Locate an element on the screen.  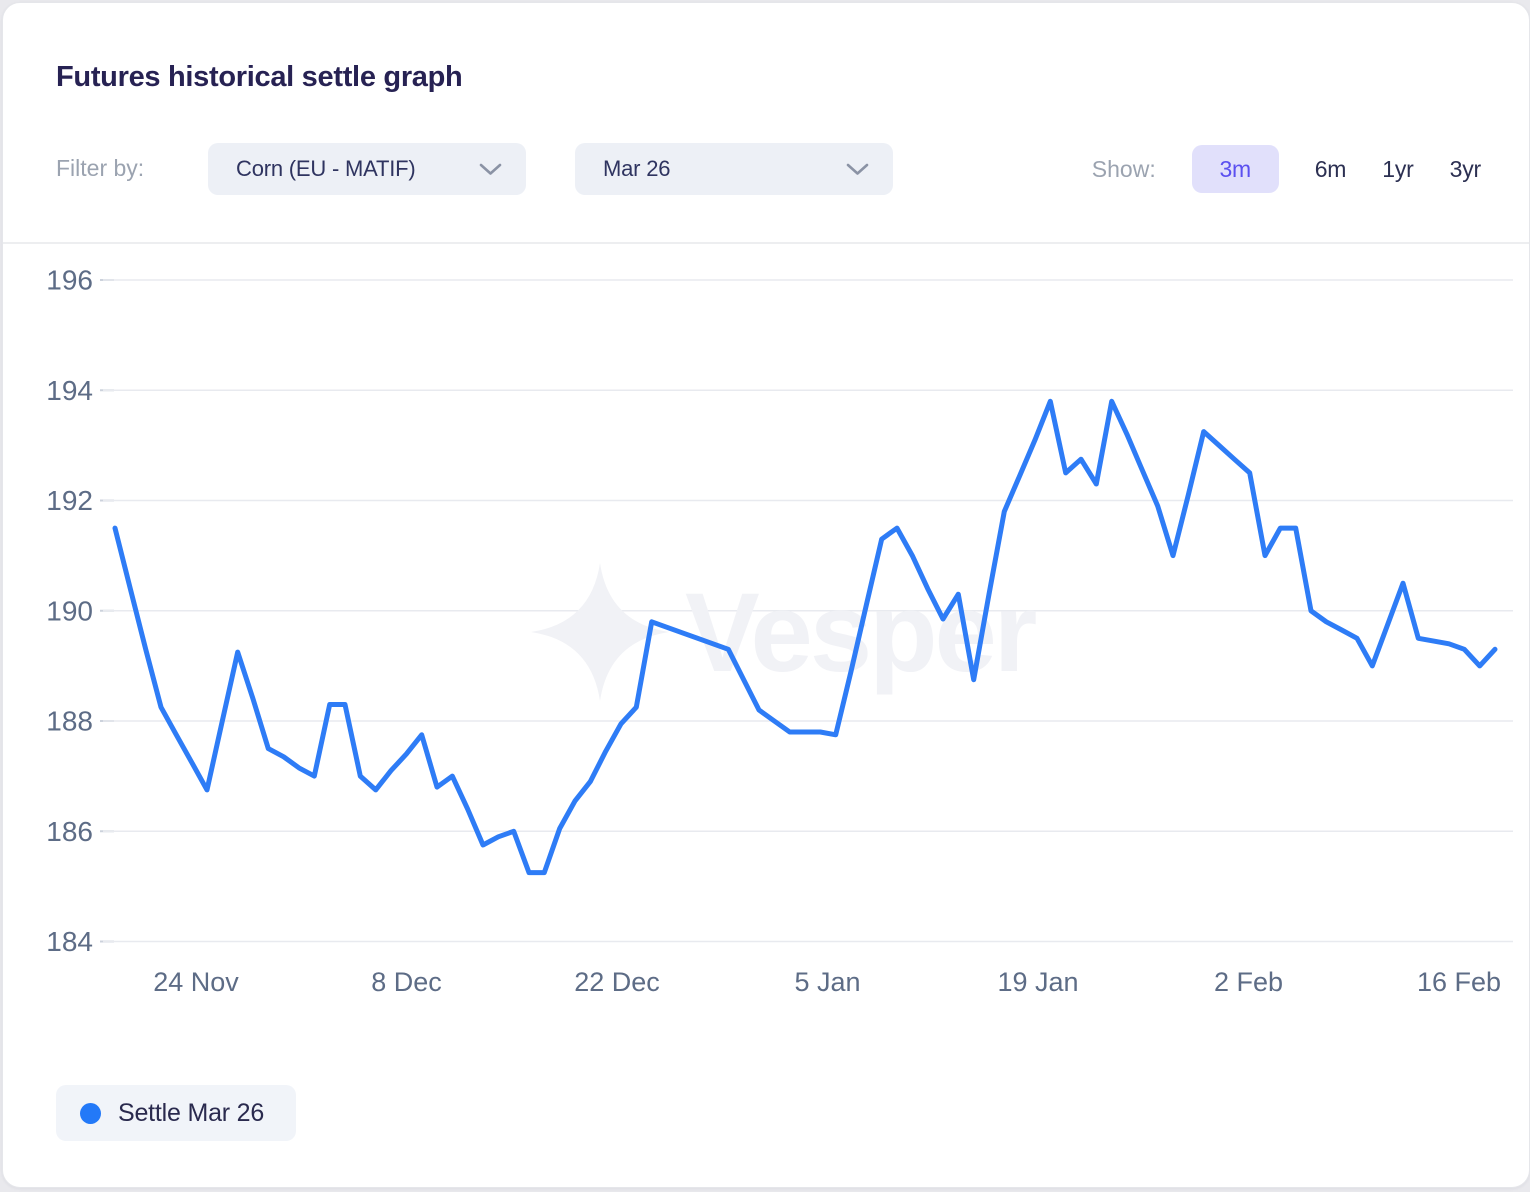
series-color-dot-icon is located at coordinates (90, 1113).